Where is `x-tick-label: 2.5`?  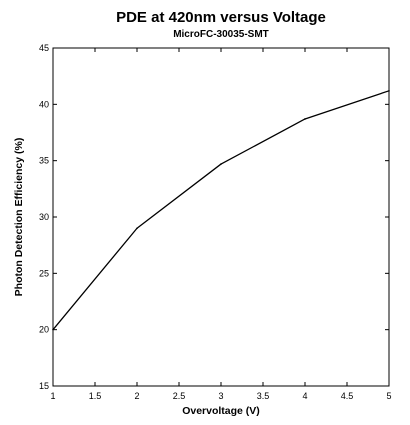
x-tick-label: 2.5 is located at coordinates (179, 396).